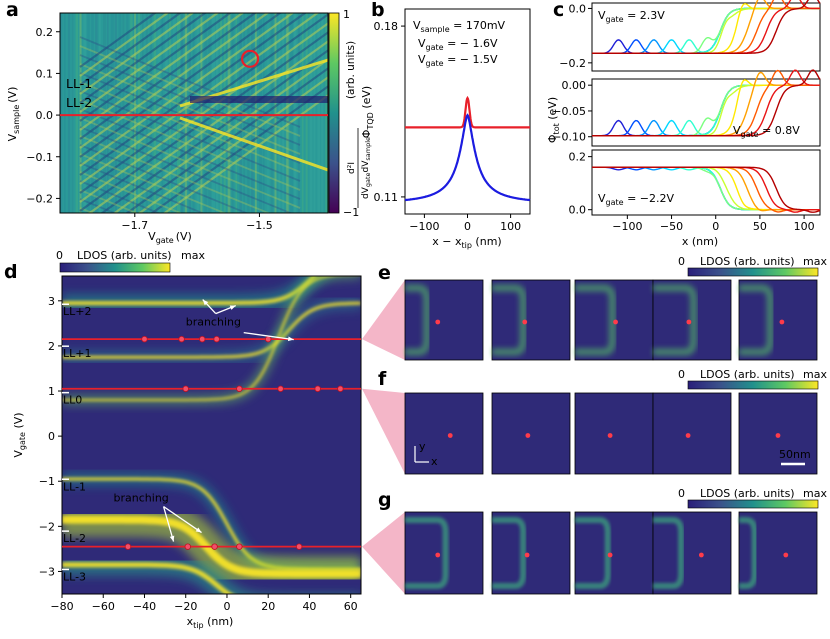 The width and height of the screenshot is (830, 639). What do you see at coordinates (13, 114) in the screenshot?
I see `panel-a-ylabel: Vsample(V)` at bounding box center [13, 114].